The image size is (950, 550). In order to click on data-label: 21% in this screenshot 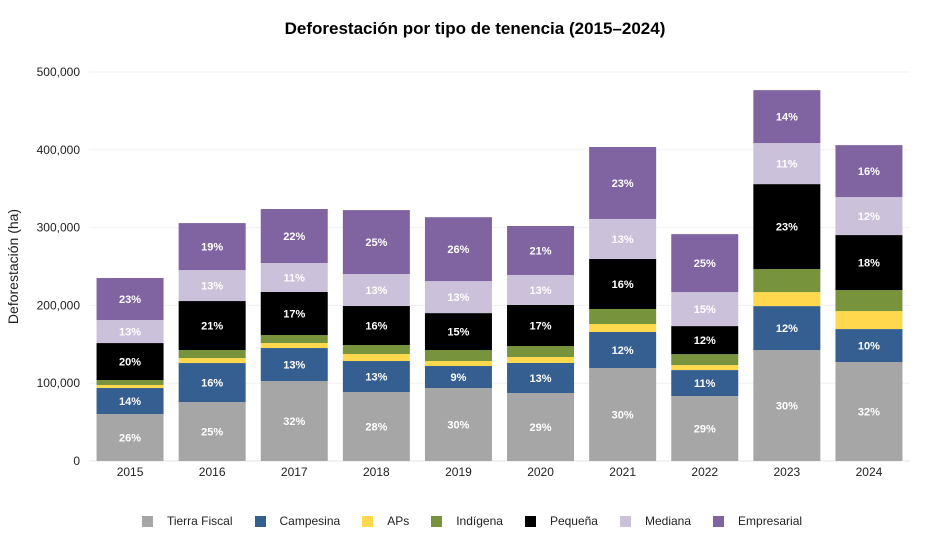, I will do `click(212, 327)`.